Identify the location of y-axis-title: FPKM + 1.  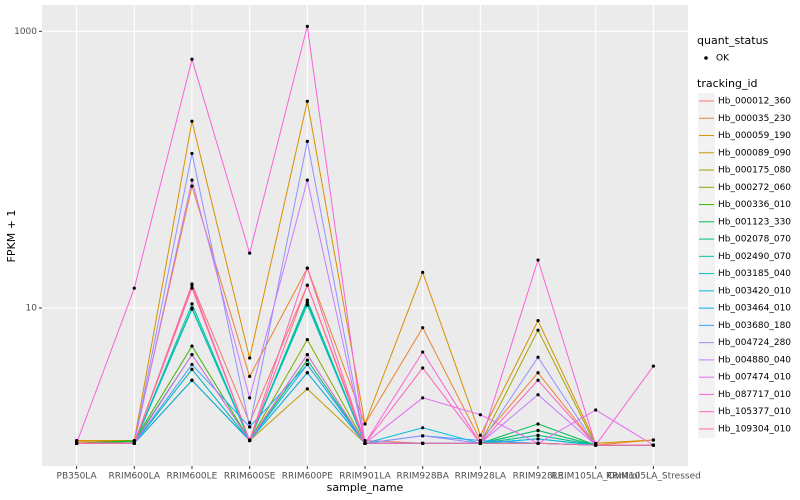
(11, 236).